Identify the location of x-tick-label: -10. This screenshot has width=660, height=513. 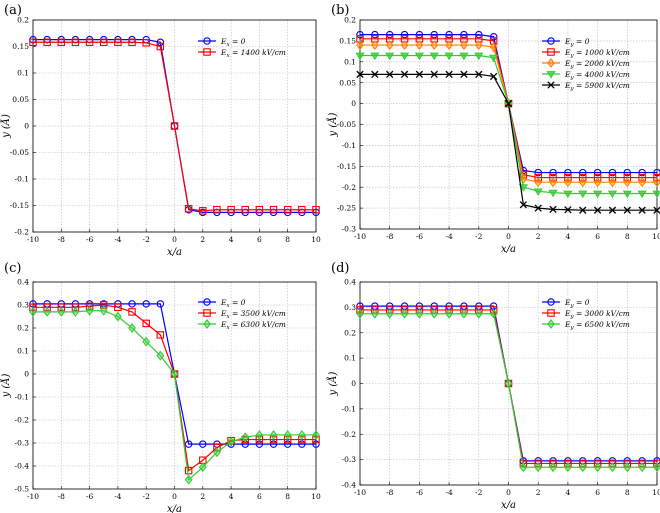
(33, 496).